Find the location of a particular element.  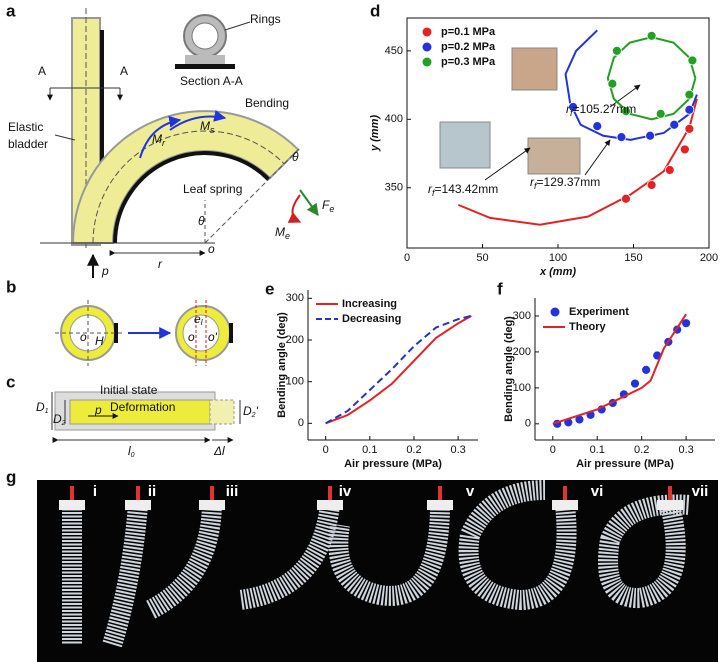

x-tick-label: 50 is located at coordinates (482, 258).